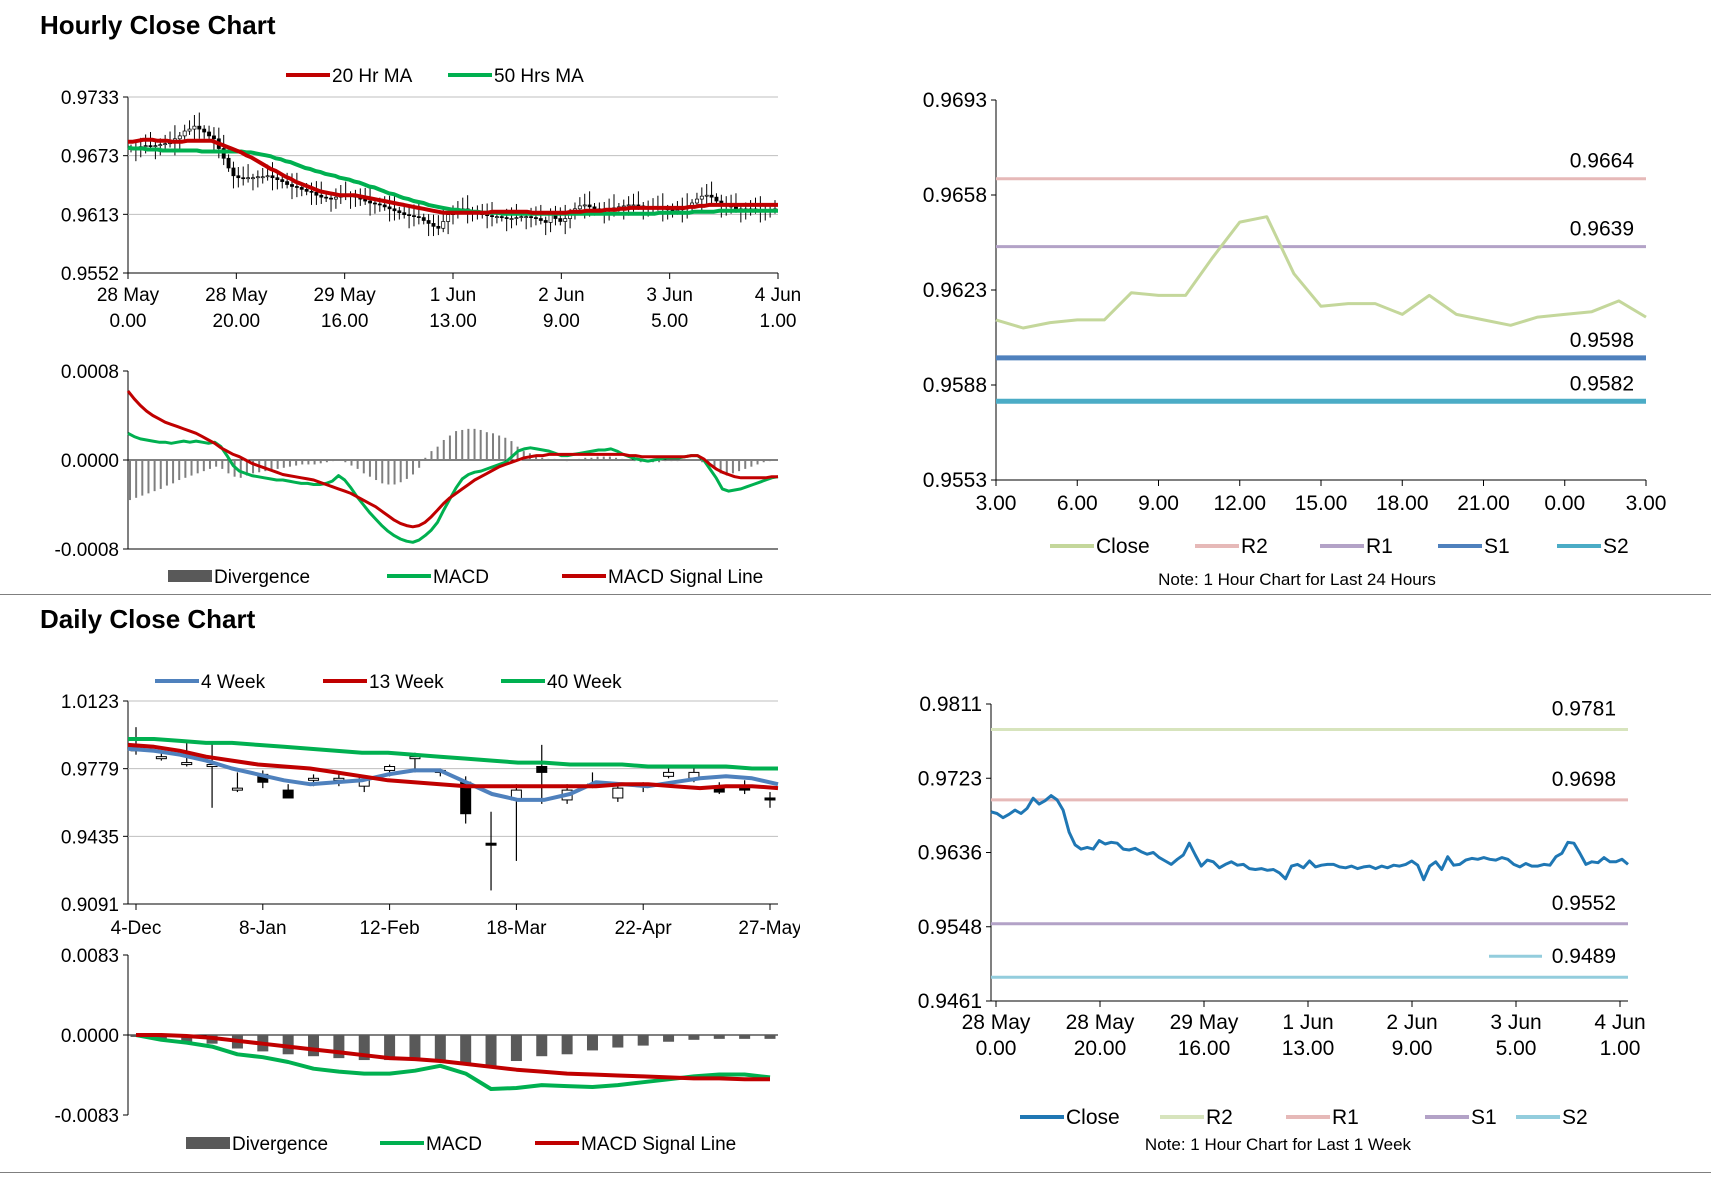  I want to click on y-tick-label: 0.9552, so click(90, 274).